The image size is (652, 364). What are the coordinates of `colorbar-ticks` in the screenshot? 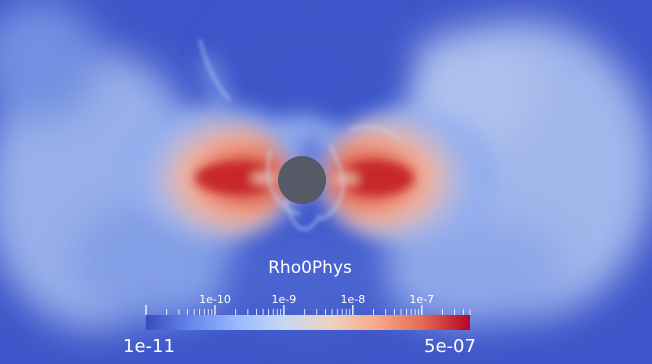 It's located at (308, 310).